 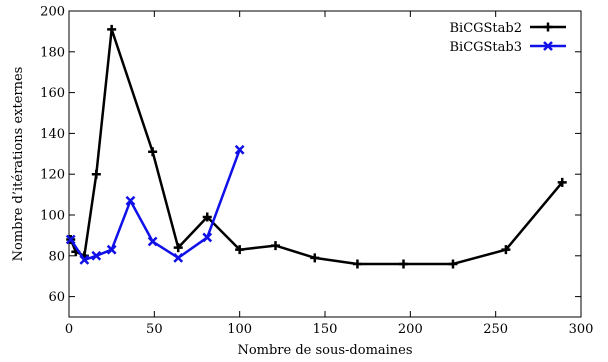 What do you see at coordinates (56, 256) in the screenshot?
I see `y-tick-label: 80` at bounding box center [56, 256].